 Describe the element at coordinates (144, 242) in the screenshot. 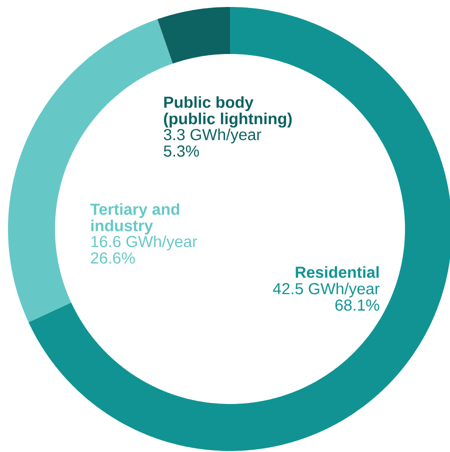

I see `text: 16.6 GWh/year` at that location.